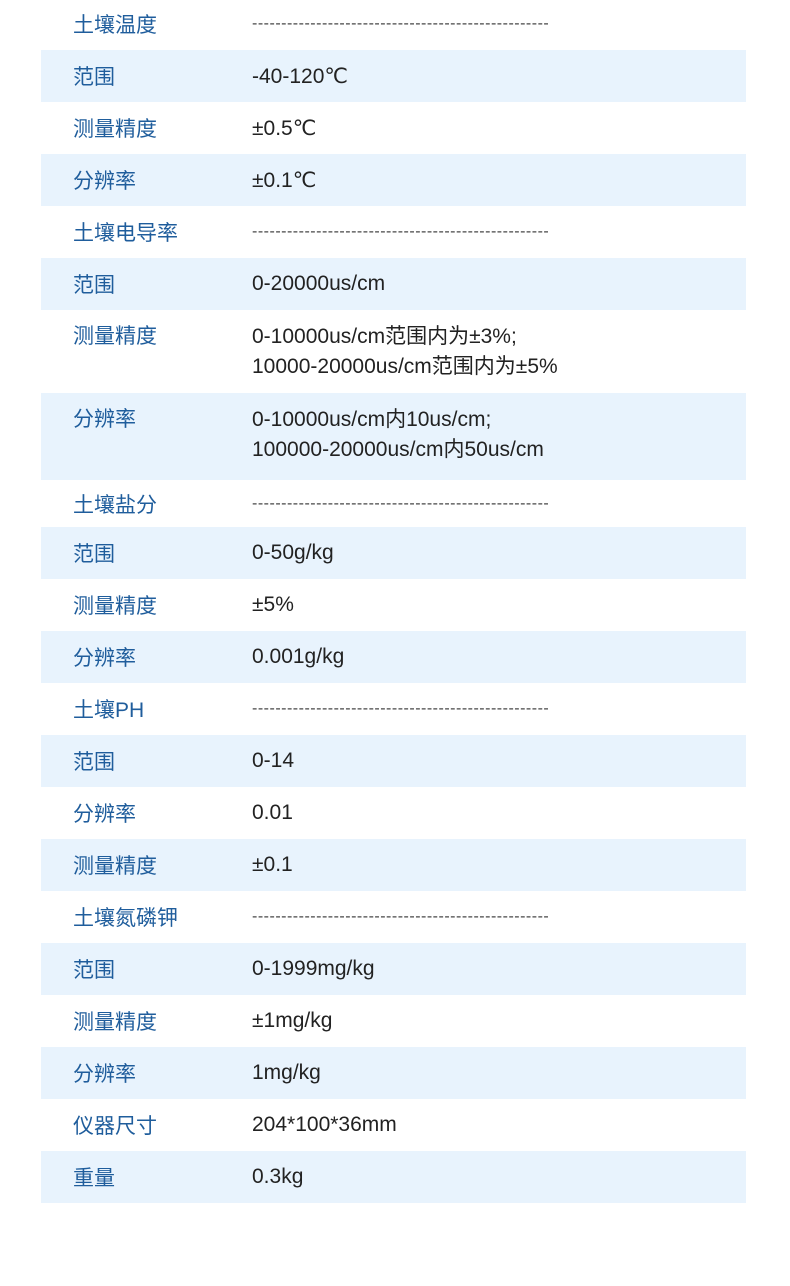 Image resolution: width=790 pixels, height=1286 pixels. Describe the element at coordinates (125, 918) in the screenshot. I see `spec-label: 土壤氮磷钾` at that location.